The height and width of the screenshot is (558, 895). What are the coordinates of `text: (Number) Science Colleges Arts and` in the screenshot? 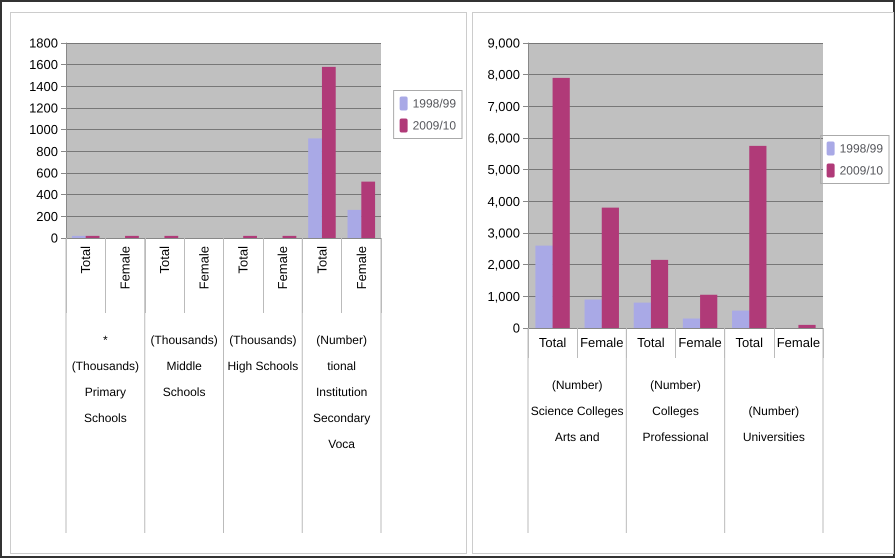 It's located at (577, 411).